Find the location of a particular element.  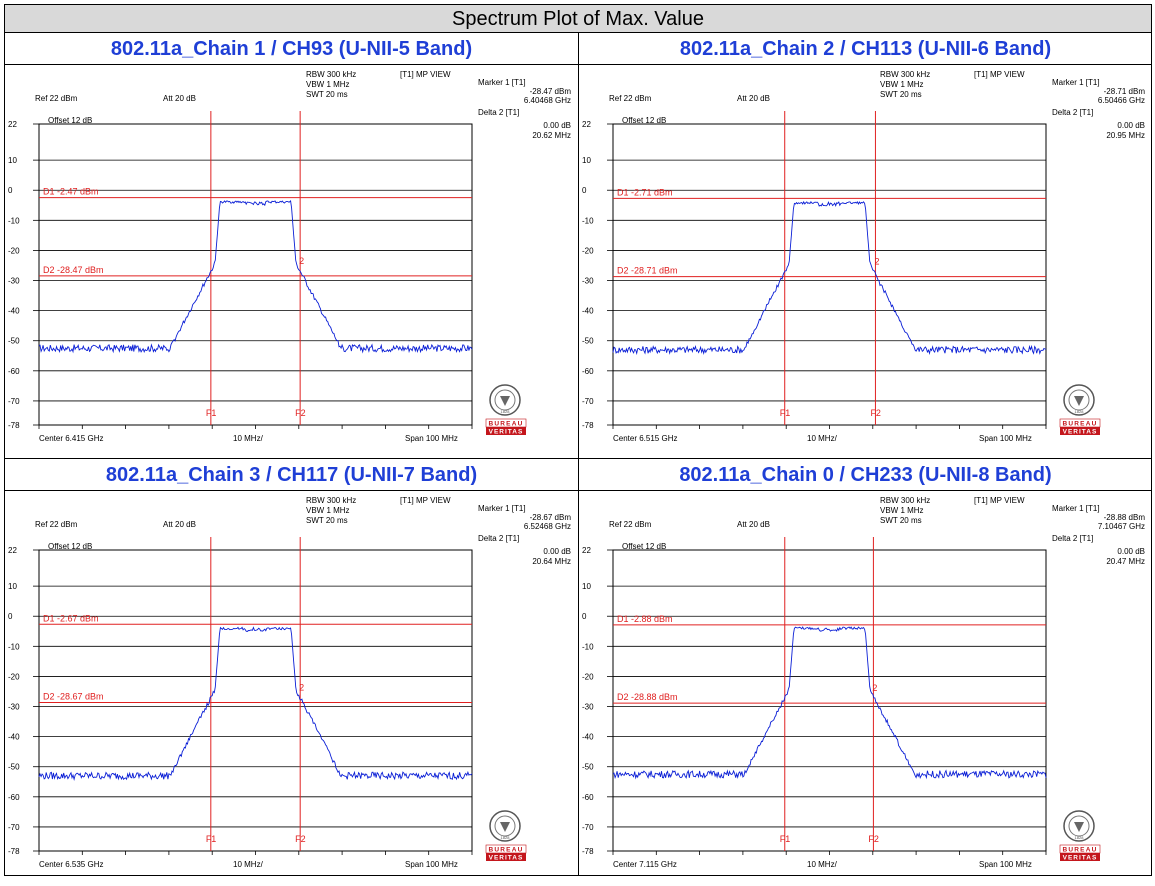

logo-bottom-bar is located at coordinates (1080, 431).